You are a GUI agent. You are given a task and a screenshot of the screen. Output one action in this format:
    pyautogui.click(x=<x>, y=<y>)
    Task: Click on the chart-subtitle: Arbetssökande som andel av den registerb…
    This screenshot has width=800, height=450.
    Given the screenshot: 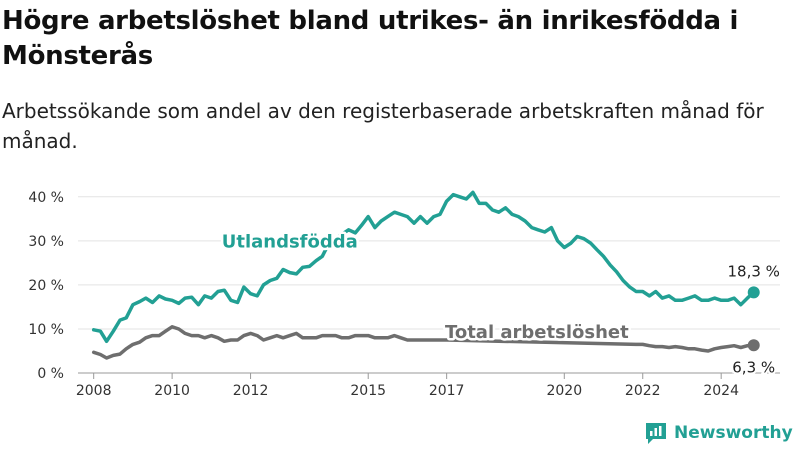 What is the action you would take?
    pyautogui.click(x=383, y=126)
    